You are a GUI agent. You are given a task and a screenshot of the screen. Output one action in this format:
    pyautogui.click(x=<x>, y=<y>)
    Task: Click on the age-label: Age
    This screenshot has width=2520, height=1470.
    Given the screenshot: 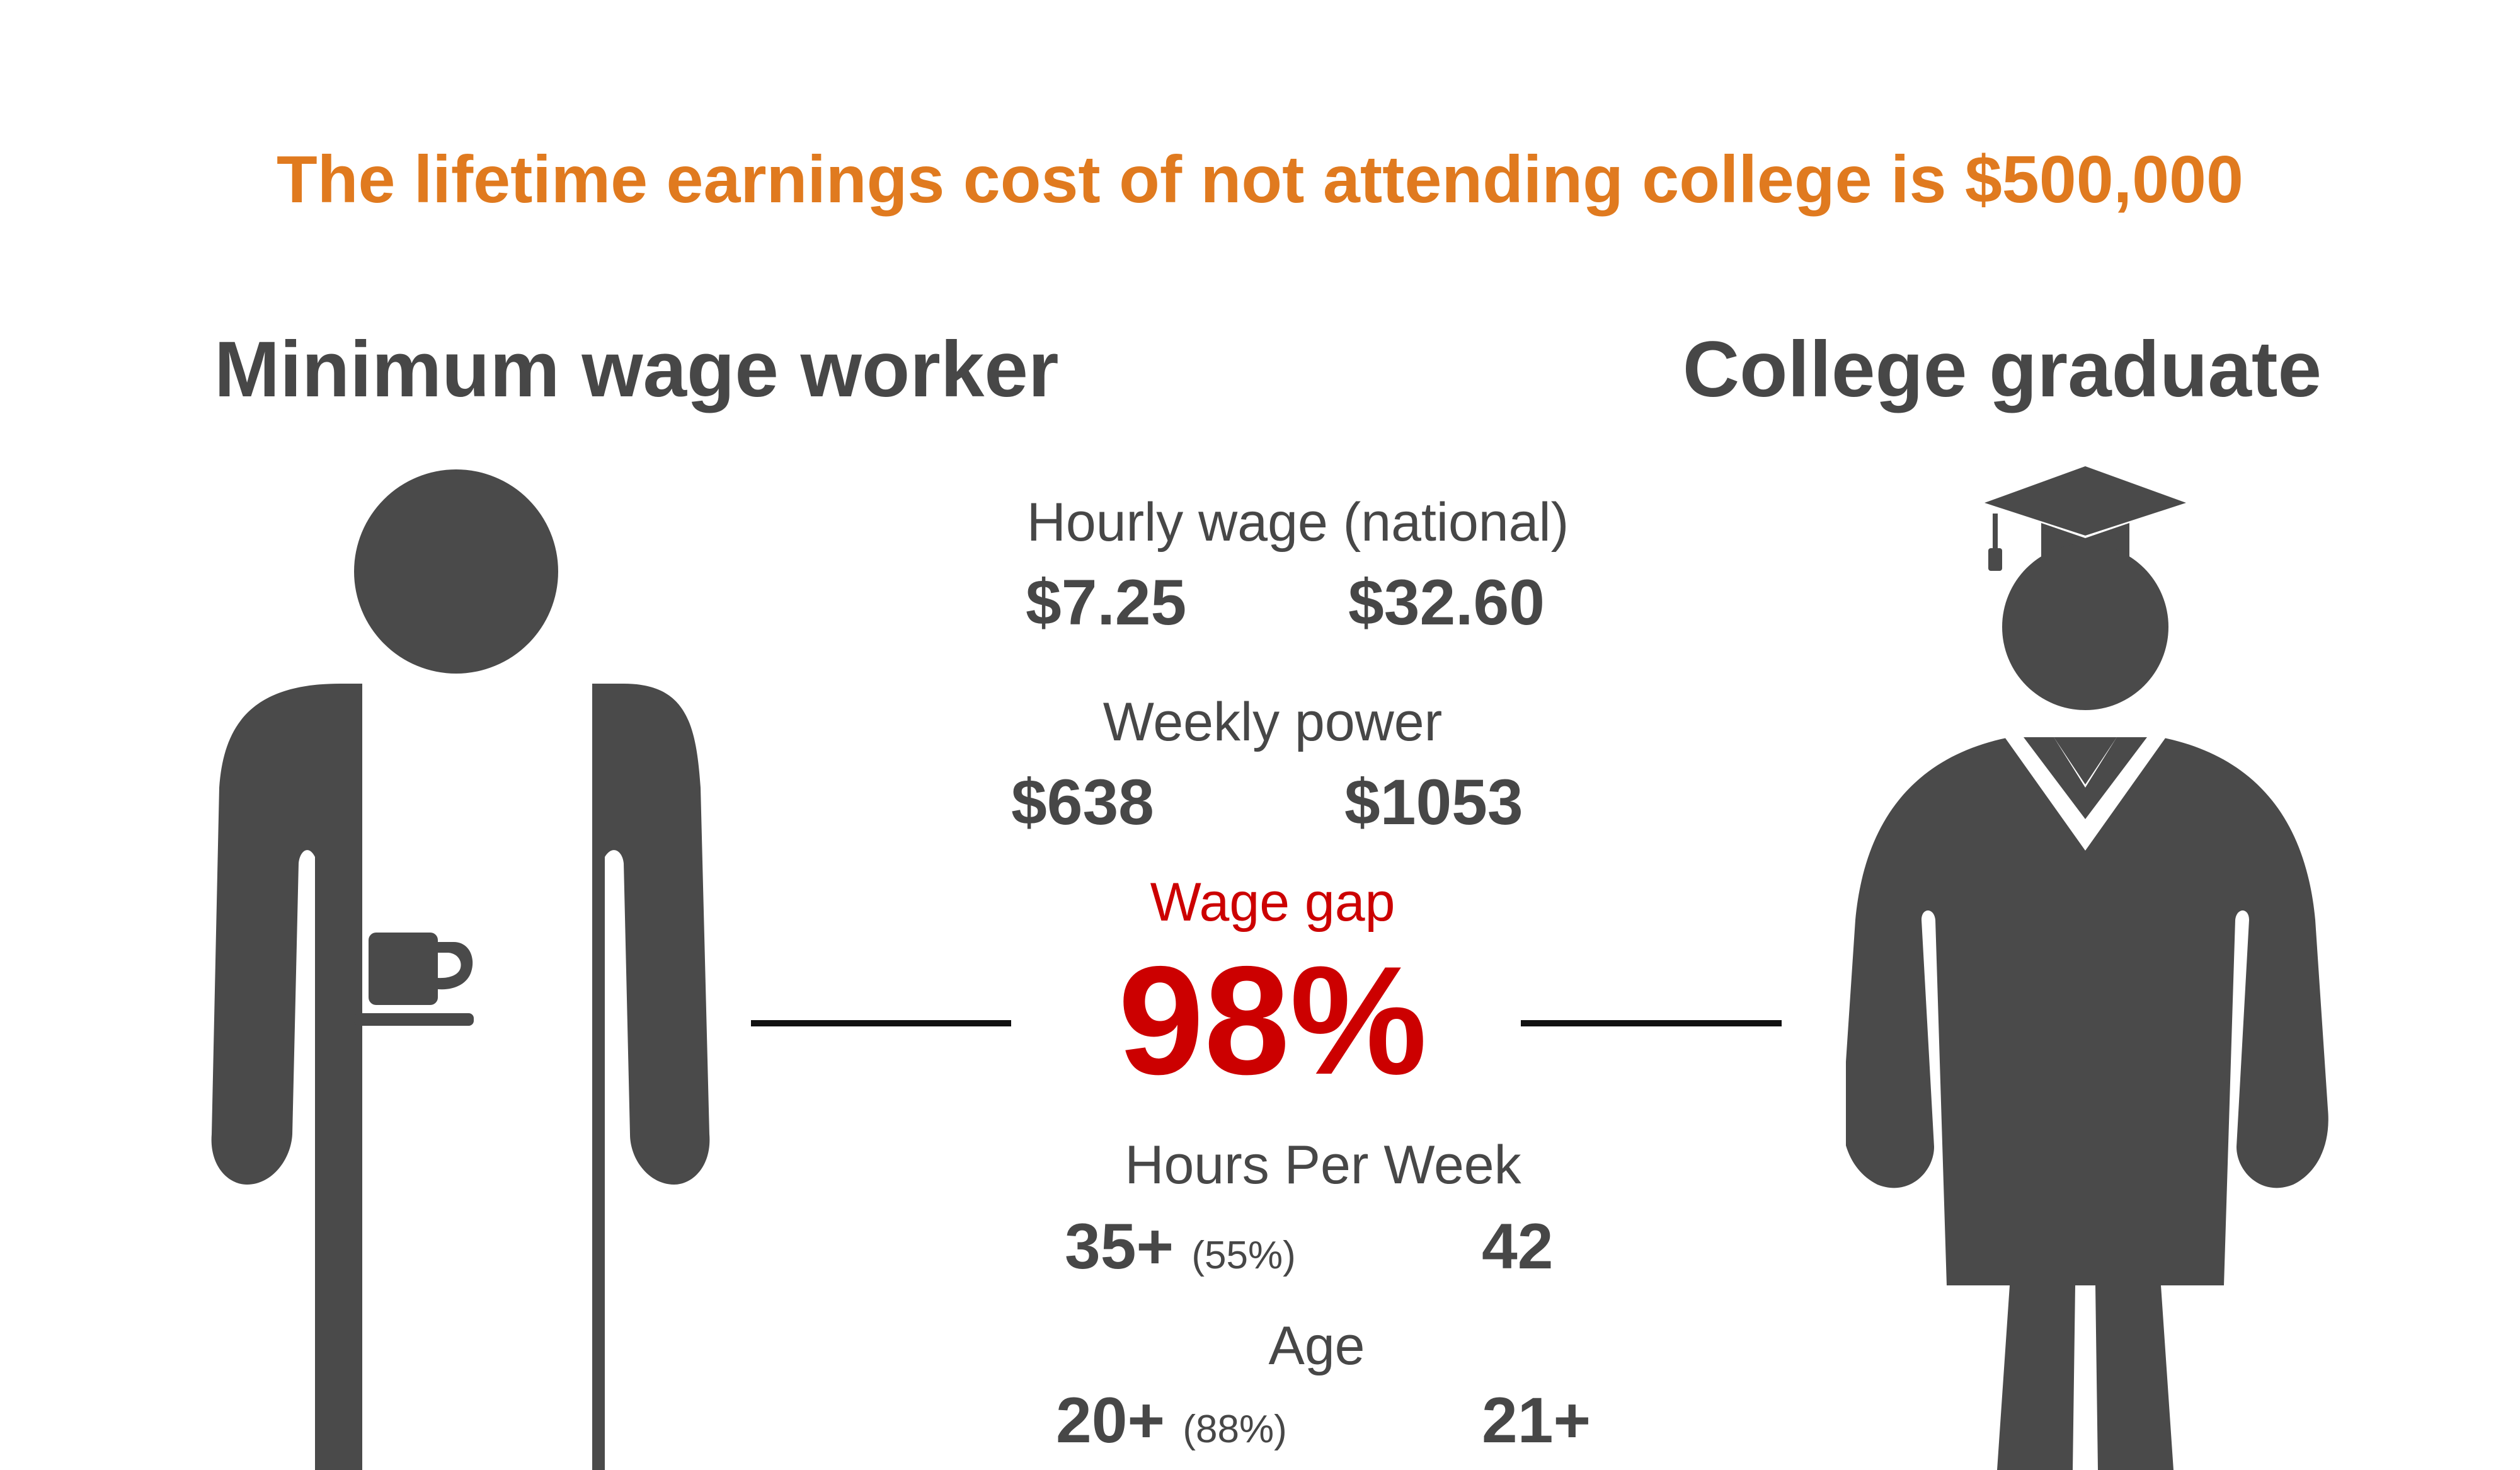 What is the action you would take?
    pyautogui.click(x=1316, y=1346)
    